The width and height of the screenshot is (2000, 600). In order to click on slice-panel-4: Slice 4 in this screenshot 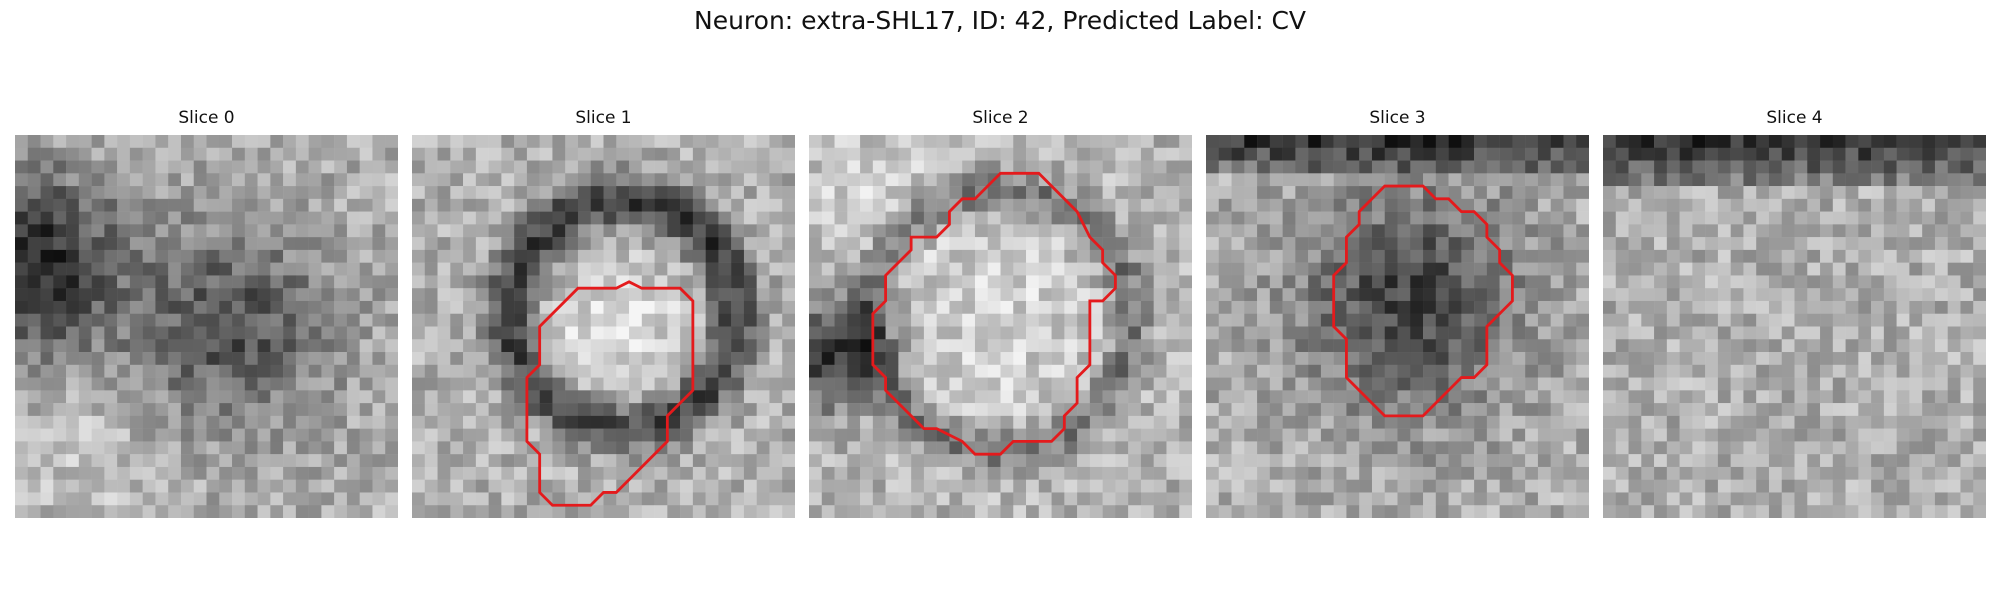, I will do `click(1794, 315)`.